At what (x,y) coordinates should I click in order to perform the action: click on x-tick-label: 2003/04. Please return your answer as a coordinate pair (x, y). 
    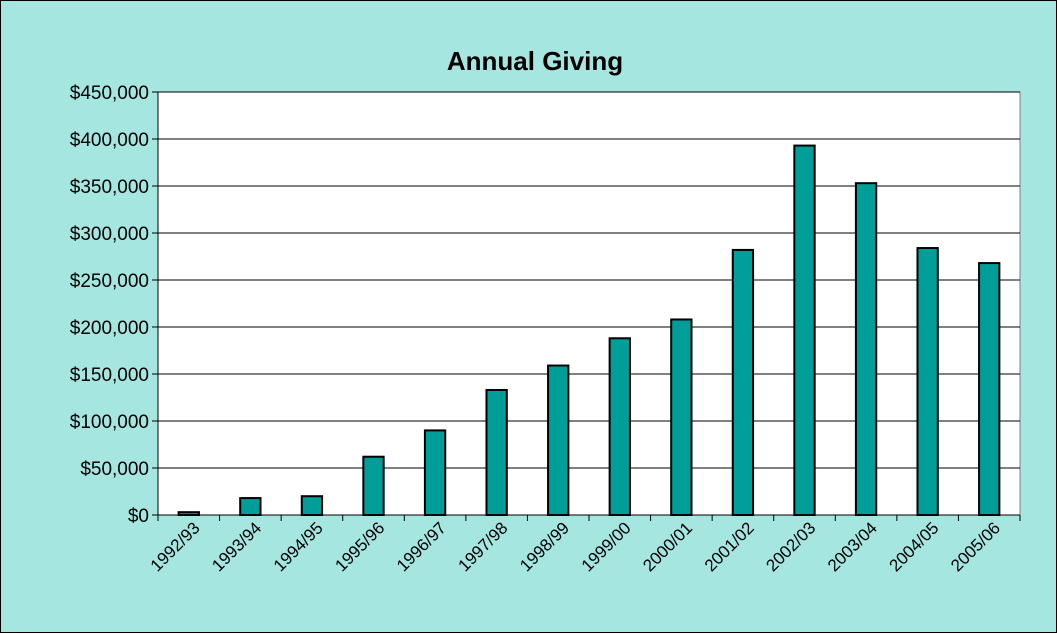
    Looking at the image, I should click on (852, 546).